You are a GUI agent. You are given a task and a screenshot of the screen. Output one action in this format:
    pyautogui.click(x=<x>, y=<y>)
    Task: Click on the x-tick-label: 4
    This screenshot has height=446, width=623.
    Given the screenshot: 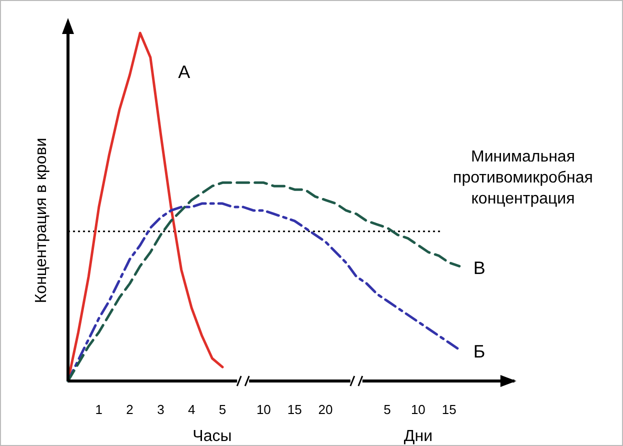 What is the action you would take?
    pyautogui.click(x=192, y=409)
    